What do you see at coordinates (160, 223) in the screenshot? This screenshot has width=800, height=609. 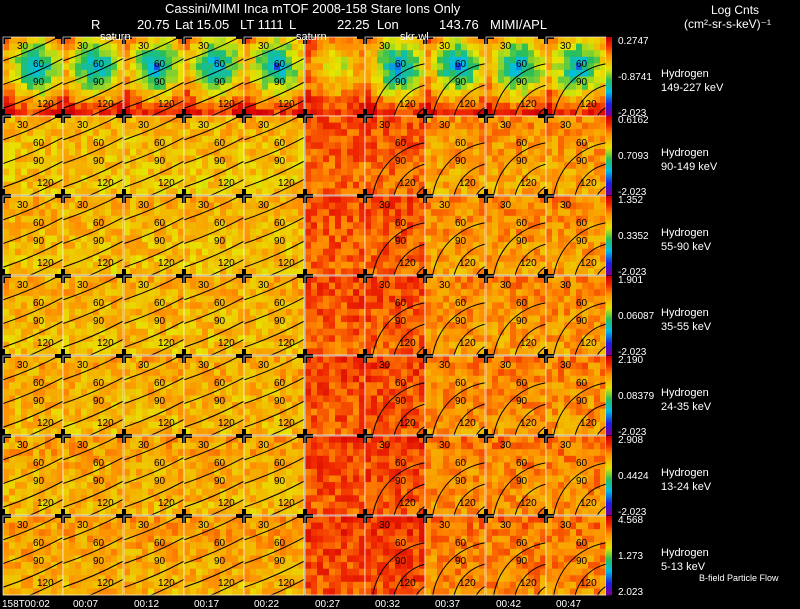 I see `contour-label: 60` at bounding box center [160, 223].